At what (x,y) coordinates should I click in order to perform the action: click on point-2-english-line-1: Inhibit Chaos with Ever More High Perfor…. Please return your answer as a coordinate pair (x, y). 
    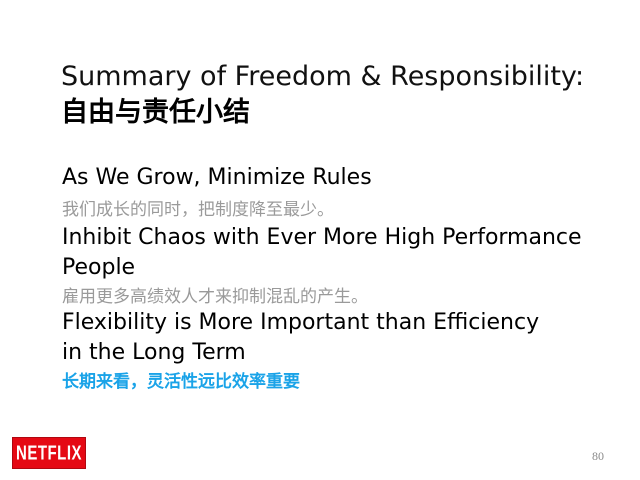
    Looking at the image, I should click on (322, 237).